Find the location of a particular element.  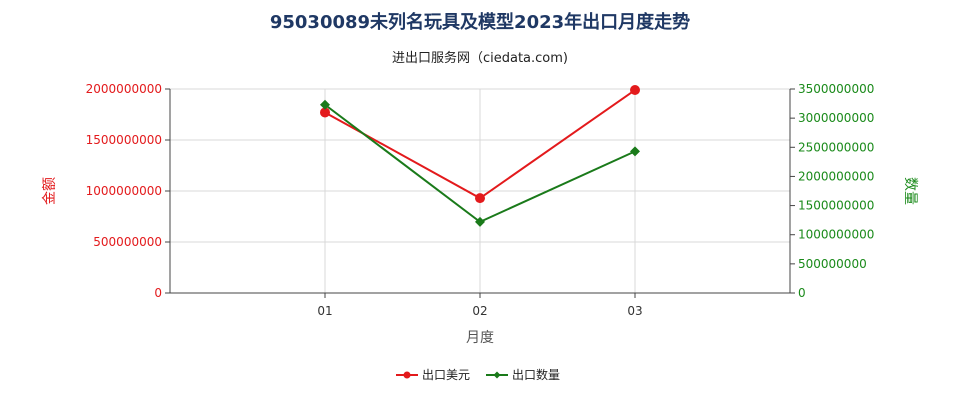

y-left-tick-label: 500000000 is located at coordinates (127, 242).